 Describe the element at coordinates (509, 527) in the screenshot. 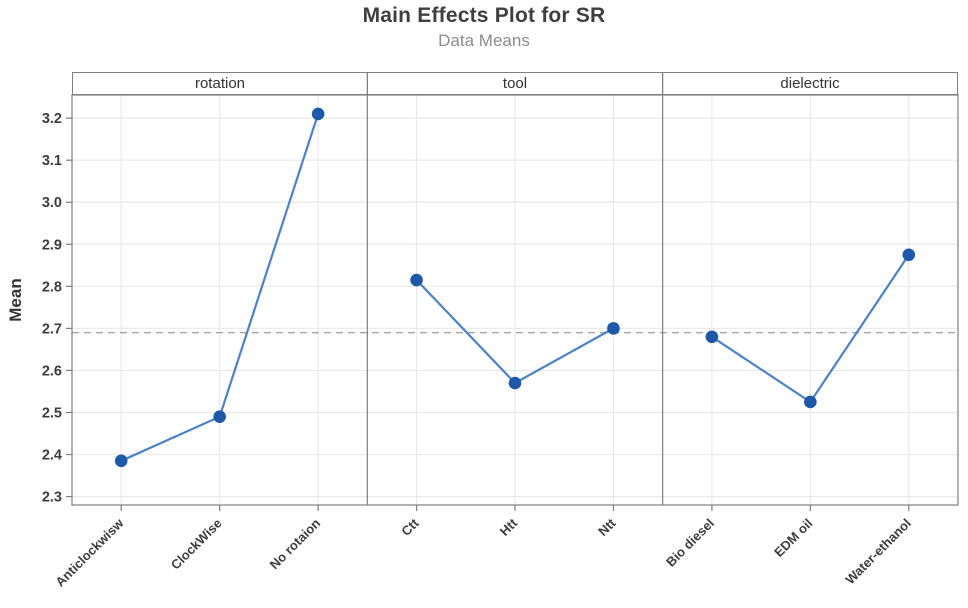

I see `x-tick-label: Htt` at that location.